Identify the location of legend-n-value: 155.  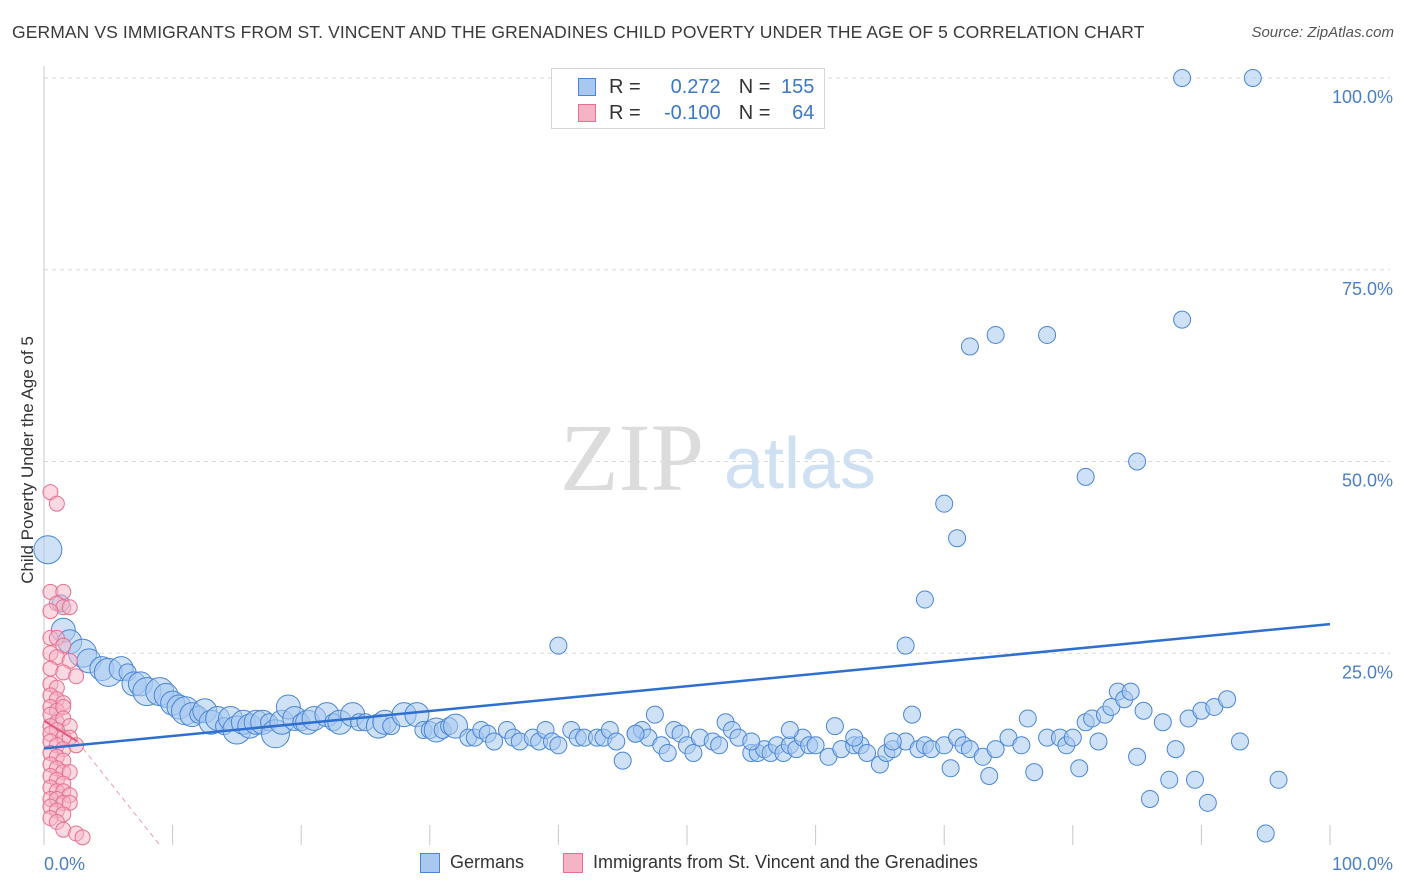
(798, 86).